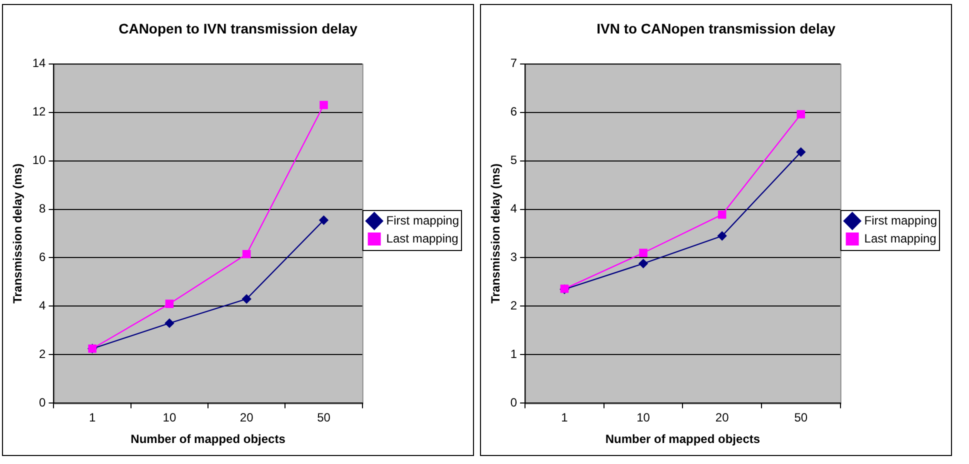 This screenshot has width=969, height=464. I want to click on chart-title: CANopen to IVN transmission delay, so click(238, 28).